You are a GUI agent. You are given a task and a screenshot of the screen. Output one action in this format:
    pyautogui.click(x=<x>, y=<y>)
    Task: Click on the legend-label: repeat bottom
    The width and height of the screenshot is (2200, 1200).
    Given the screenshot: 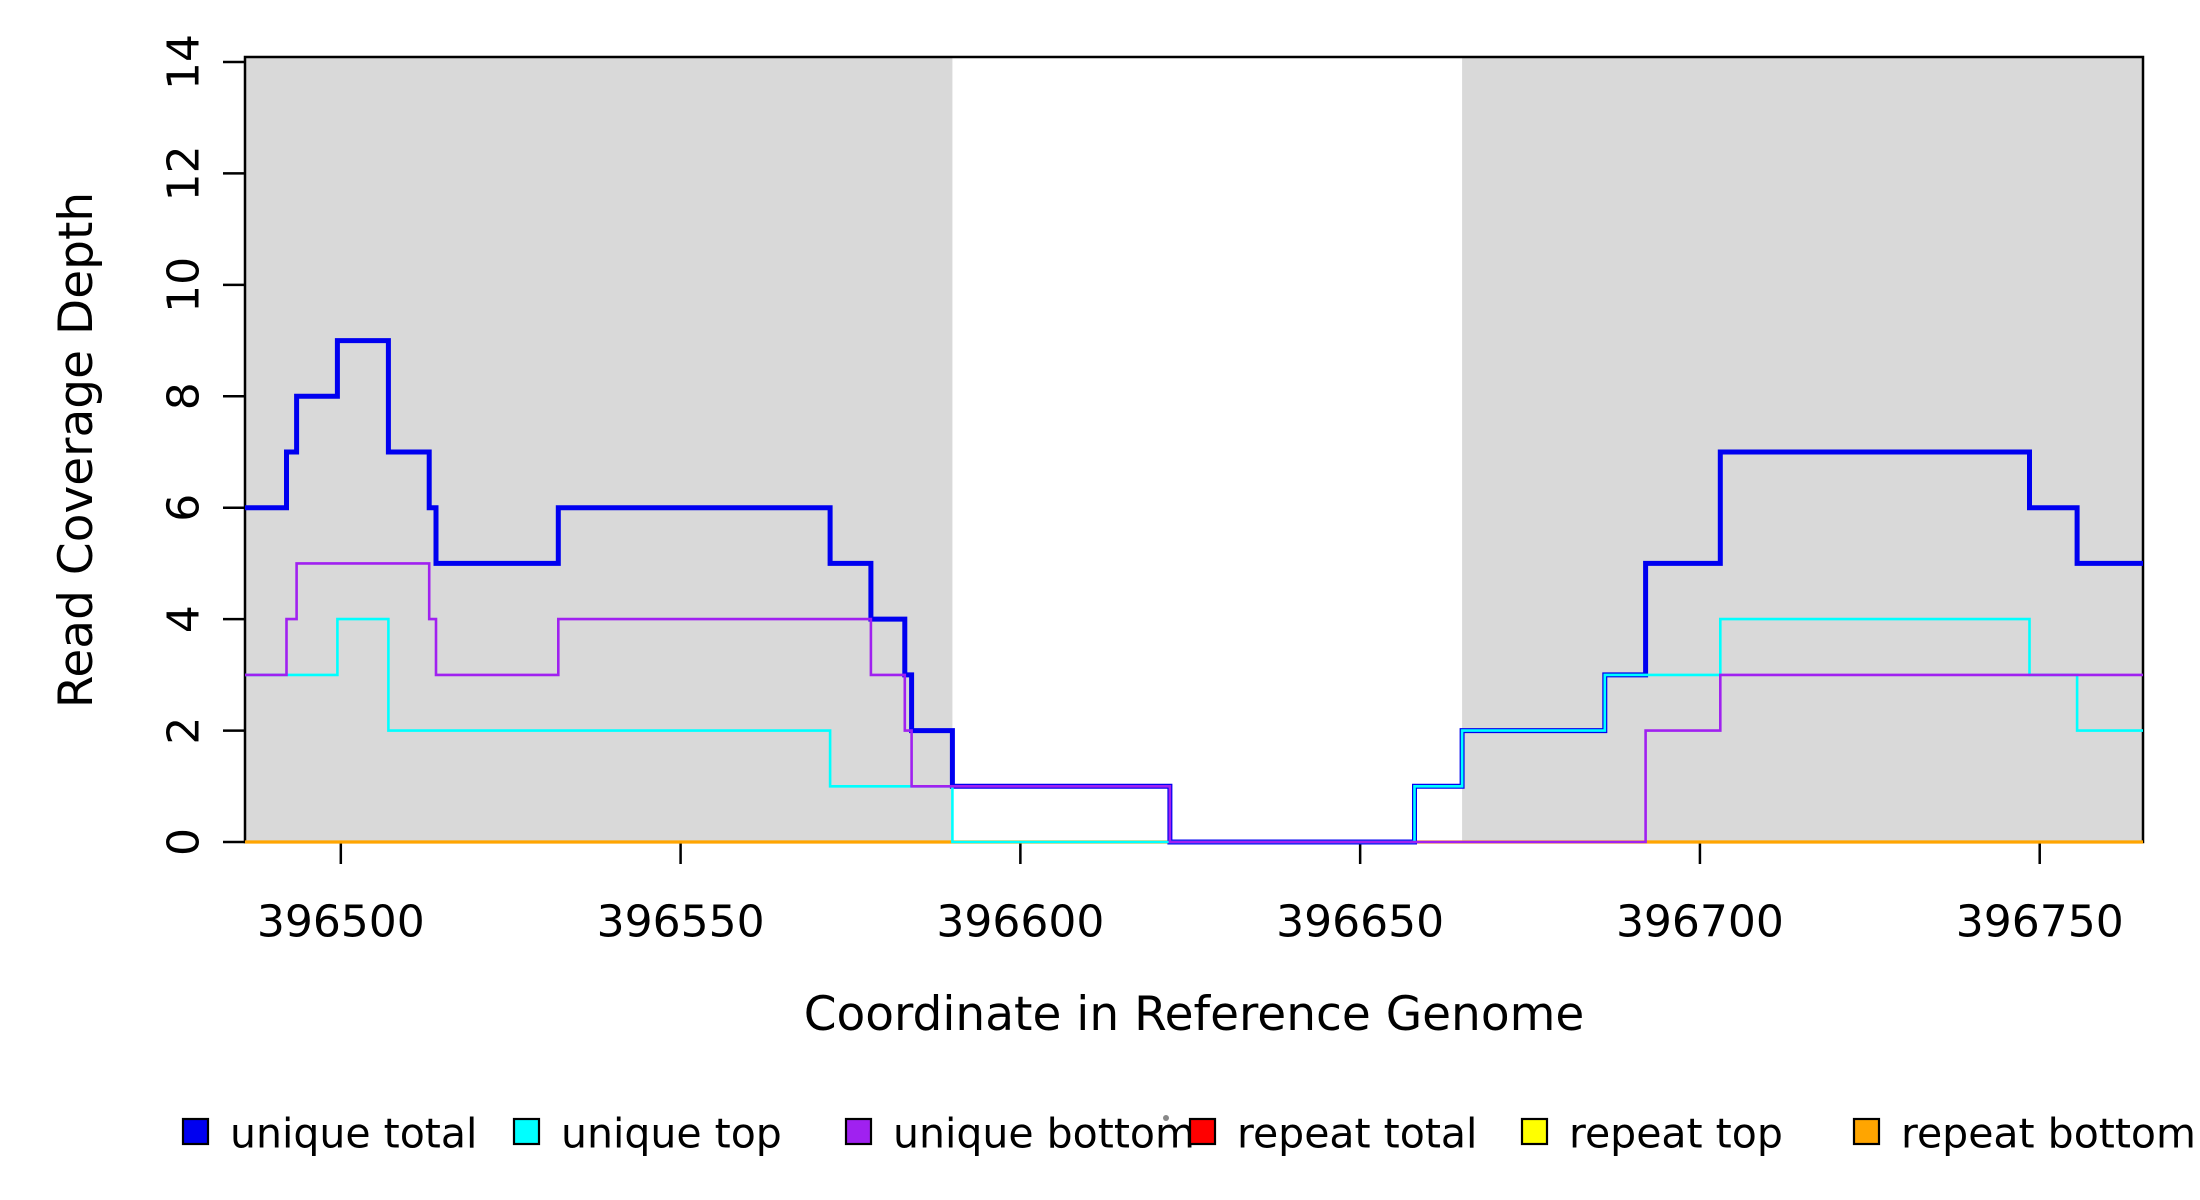 What is the action you would take?
    pyautogui.click(x=2048, y=1134)
    